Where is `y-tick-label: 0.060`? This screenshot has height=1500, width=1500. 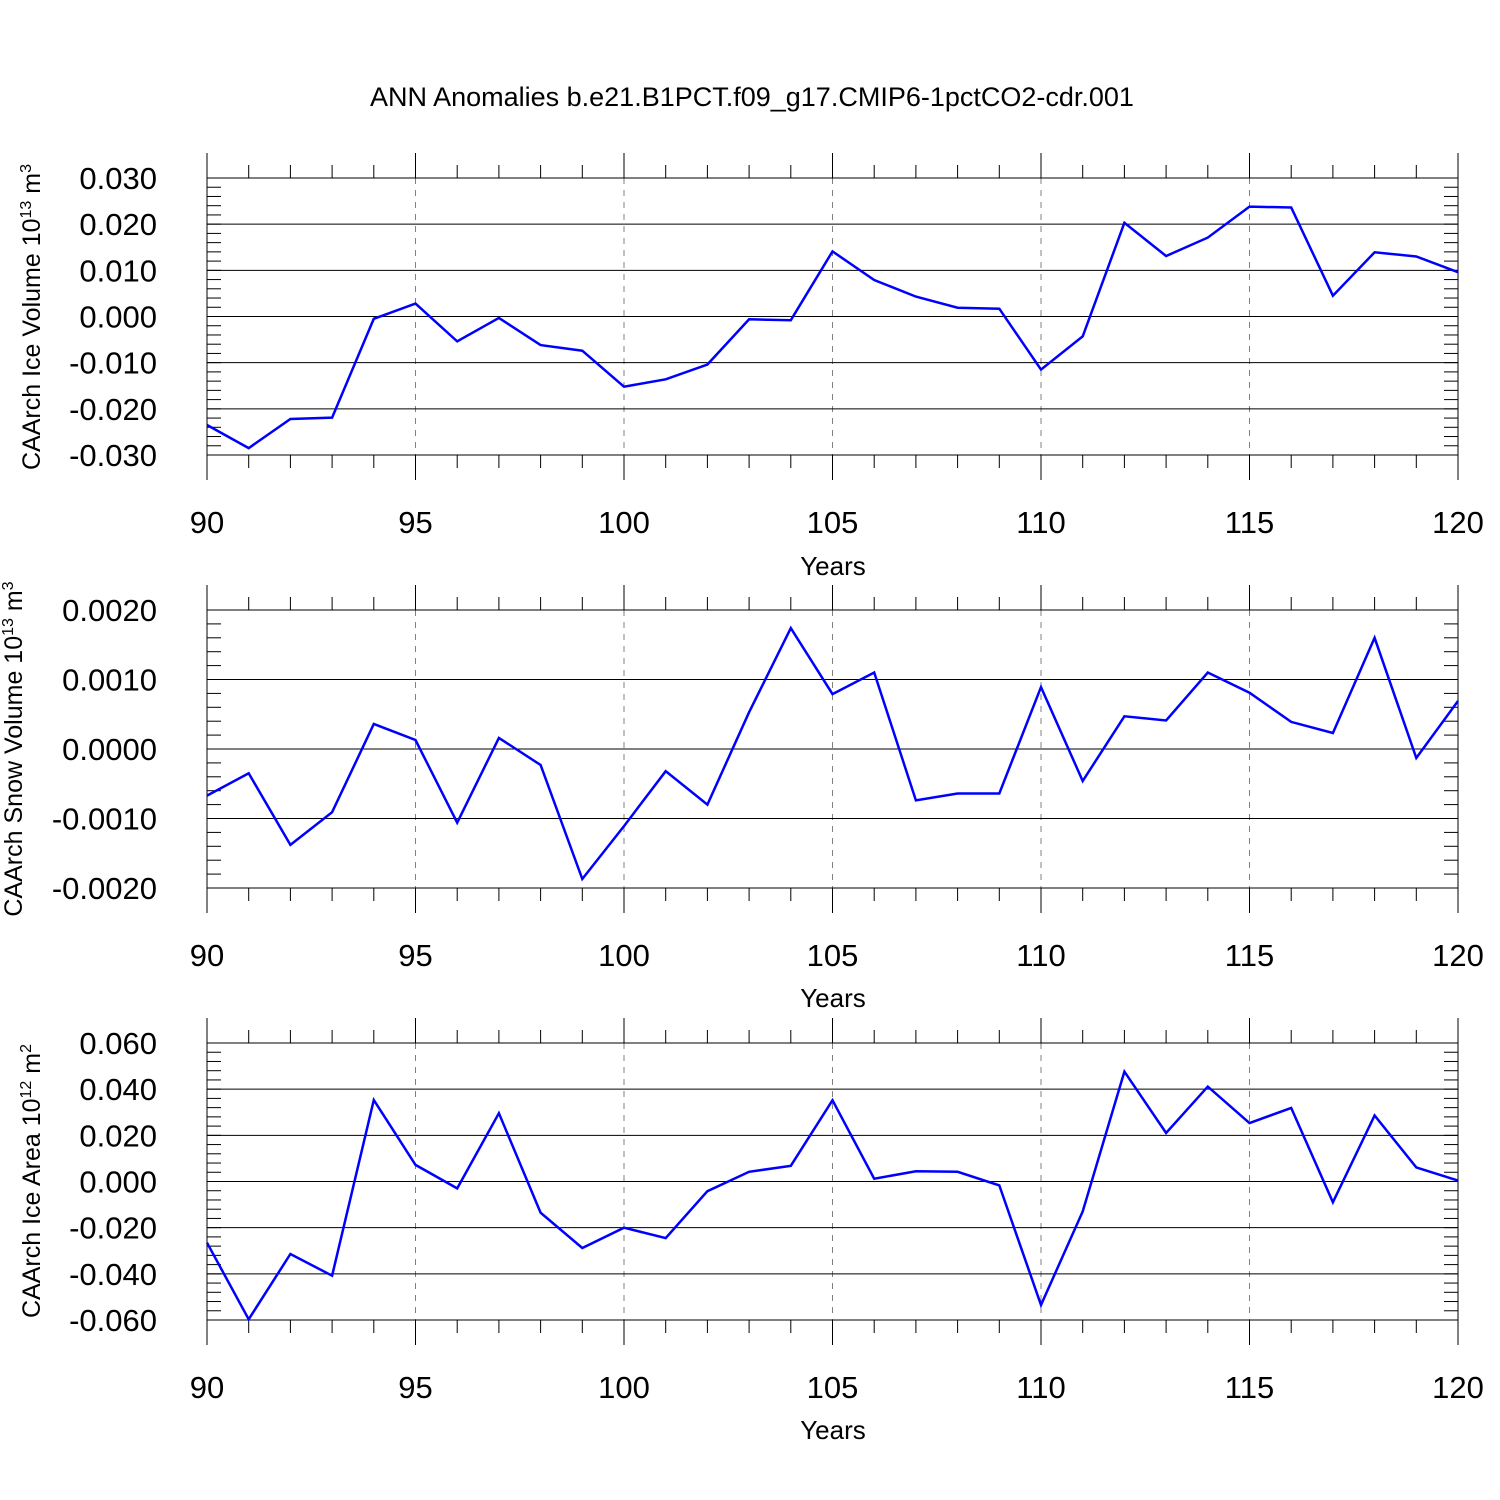 y-tick-label: 0.060 is located at coordinates (118, 1043).